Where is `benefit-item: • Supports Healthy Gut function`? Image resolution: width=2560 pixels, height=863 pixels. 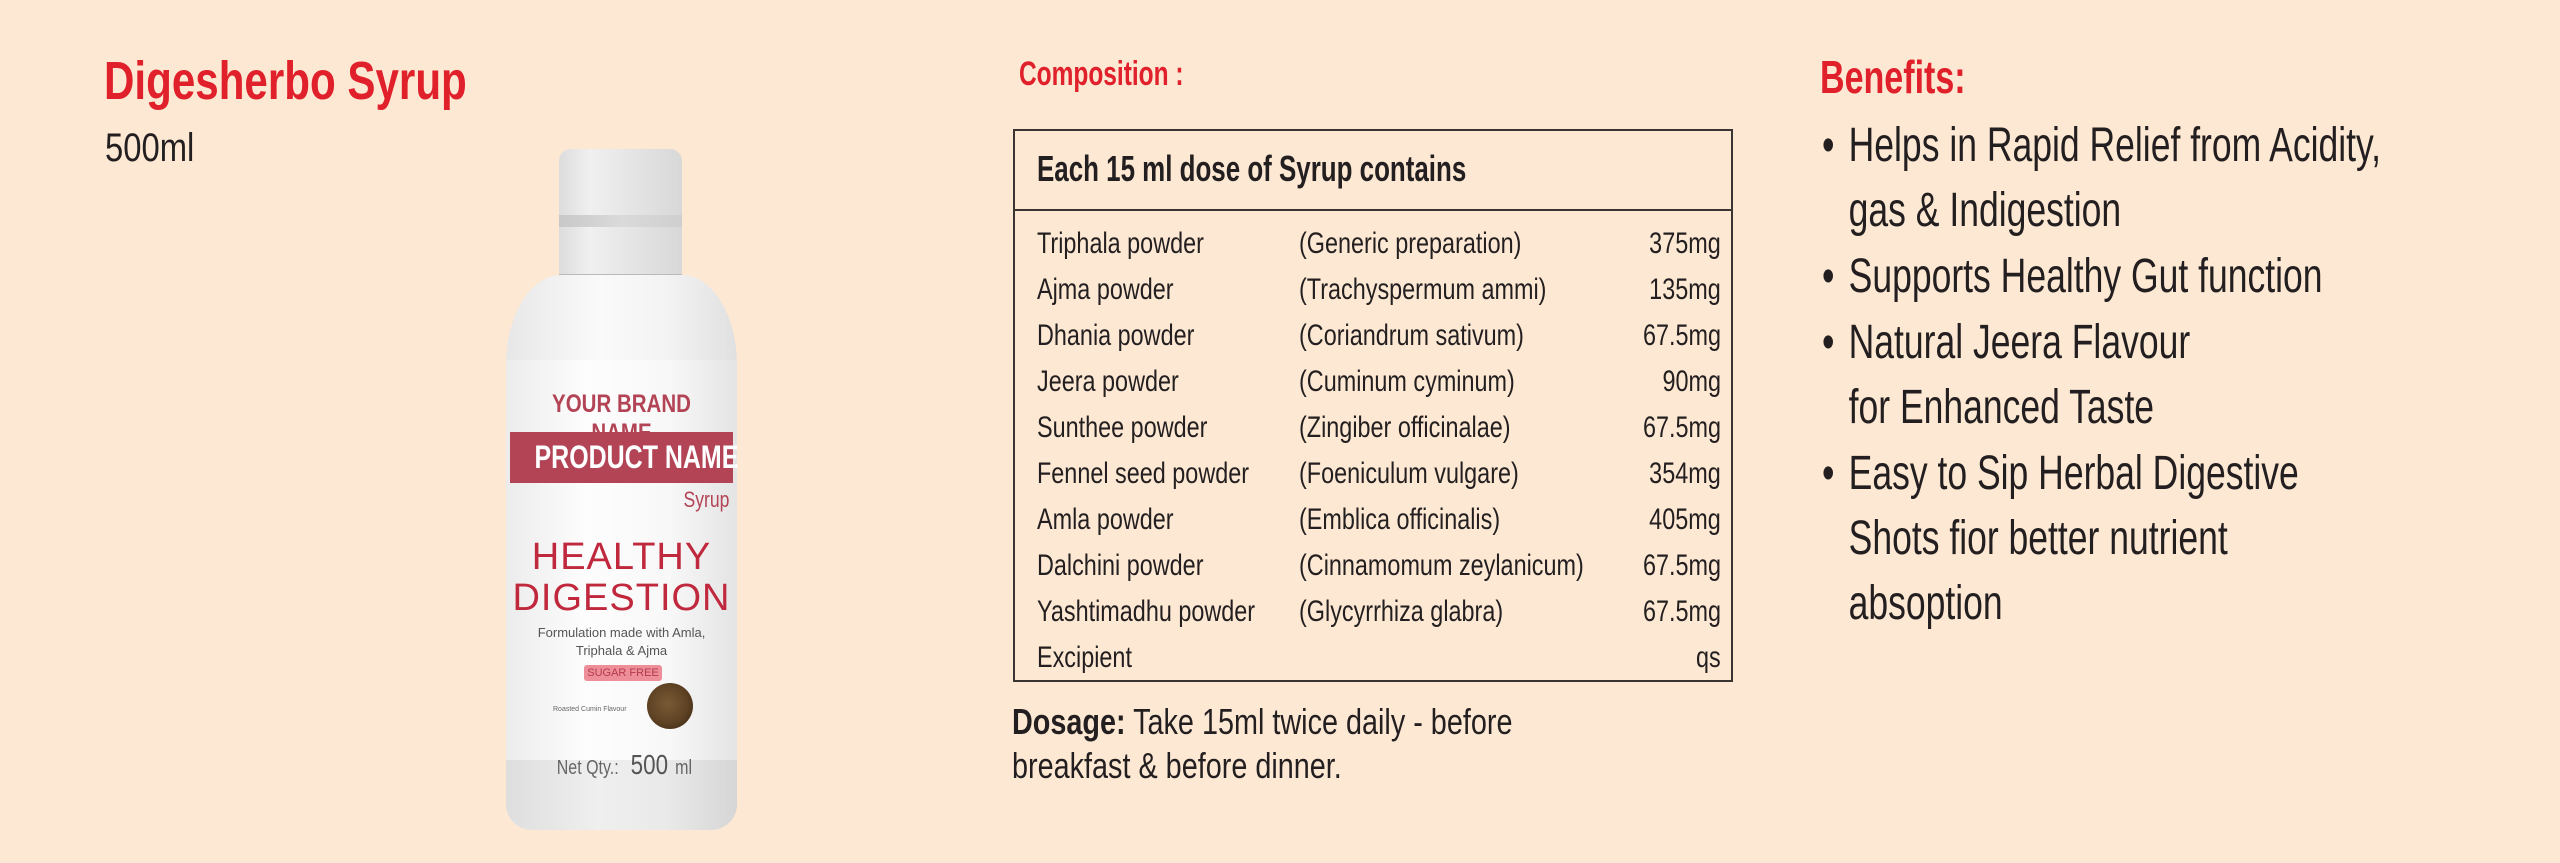
benefit-item: • Supports Healthy Gut function is located at coordinates (2072, 276).